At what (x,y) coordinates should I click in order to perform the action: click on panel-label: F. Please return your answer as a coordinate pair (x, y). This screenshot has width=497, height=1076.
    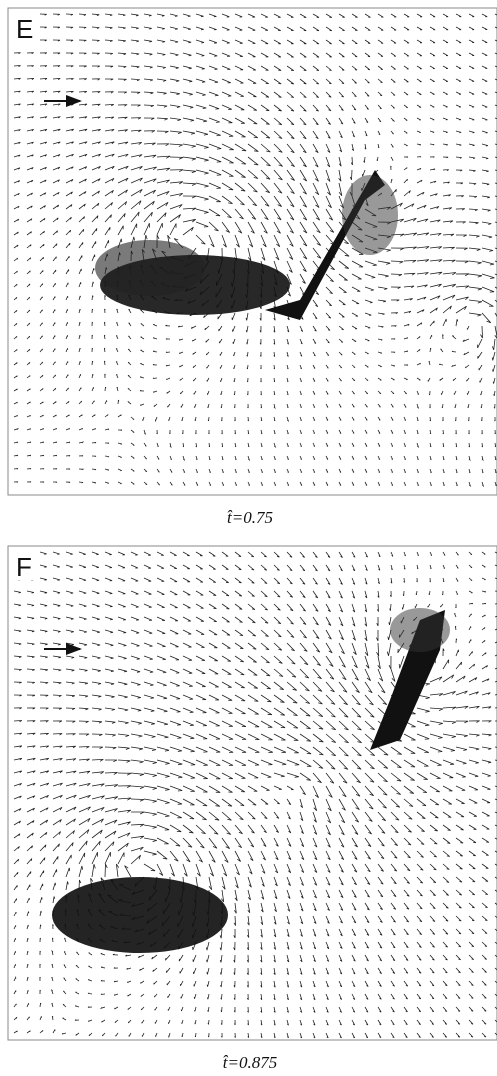
    Looking at the image, I should click on (24, 567).